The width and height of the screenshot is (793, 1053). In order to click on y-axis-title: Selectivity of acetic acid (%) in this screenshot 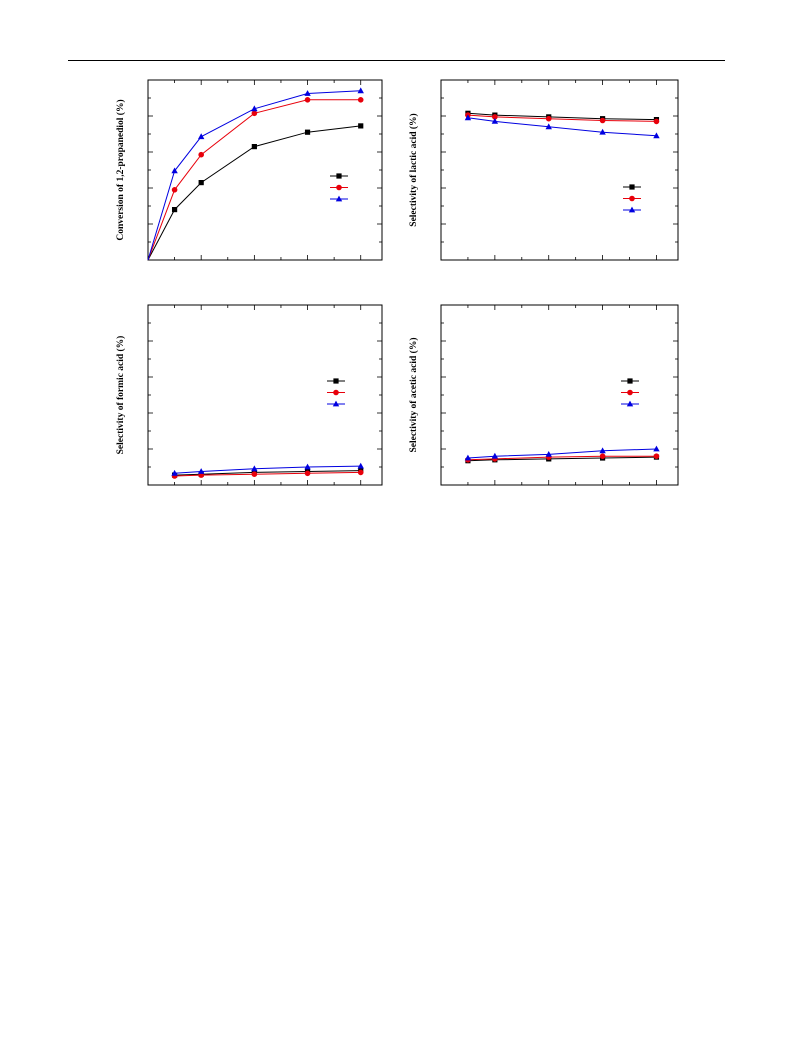, I will do `click(413, 394)`.